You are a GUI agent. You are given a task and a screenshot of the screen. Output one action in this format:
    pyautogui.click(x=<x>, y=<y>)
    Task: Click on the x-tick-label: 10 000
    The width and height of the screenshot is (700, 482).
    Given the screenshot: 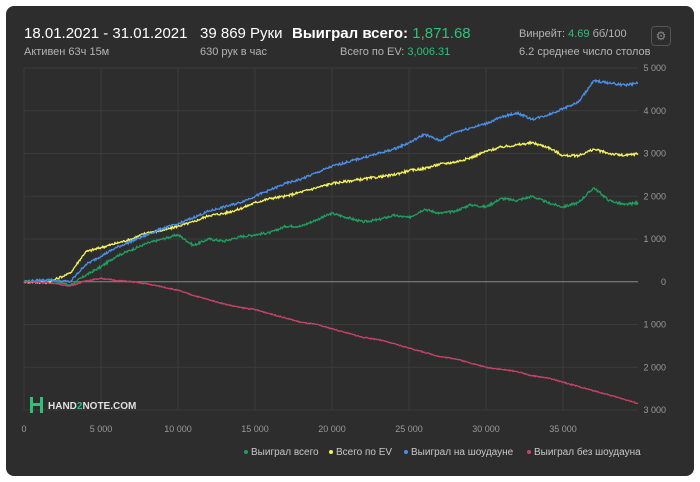 What is the action you would take?
    pyautogui.click(x=178, y=429)
    